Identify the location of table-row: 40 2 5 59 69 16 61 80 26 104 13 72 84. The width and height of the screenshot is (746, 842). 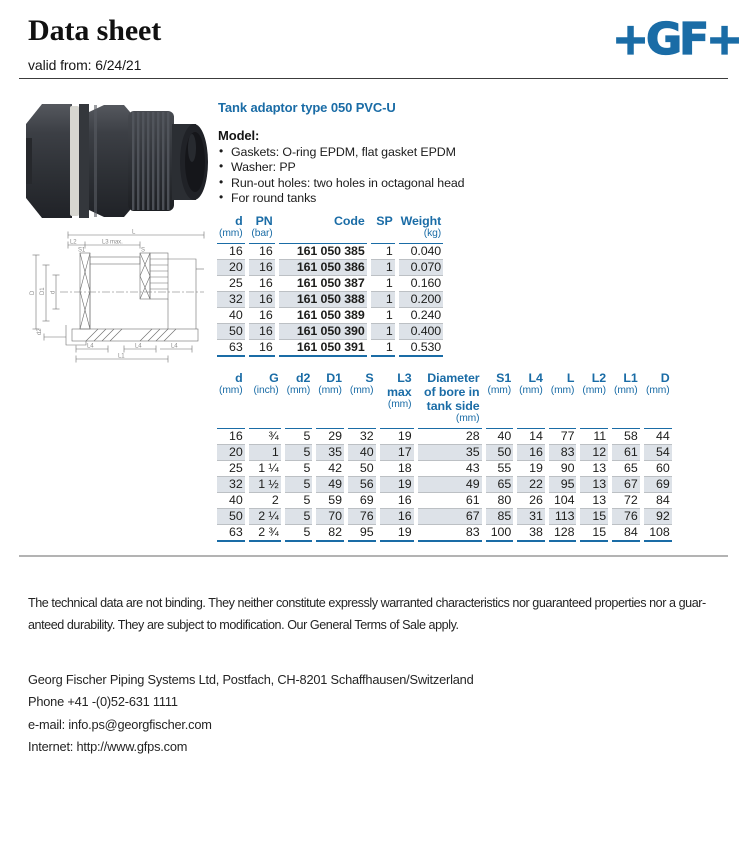
(444, 501).